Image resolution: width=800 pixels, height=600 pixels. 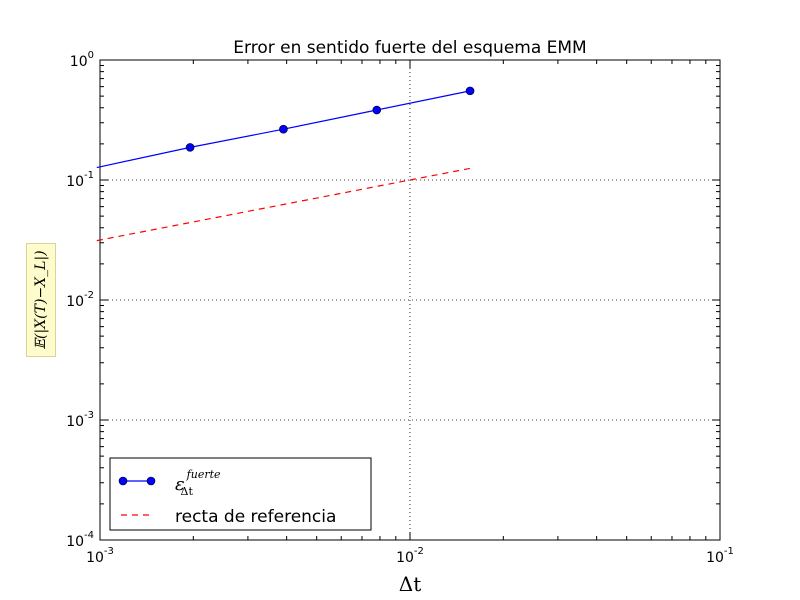 I want to click on y-tick-label-exp: -1, so click(x=89, y=175).